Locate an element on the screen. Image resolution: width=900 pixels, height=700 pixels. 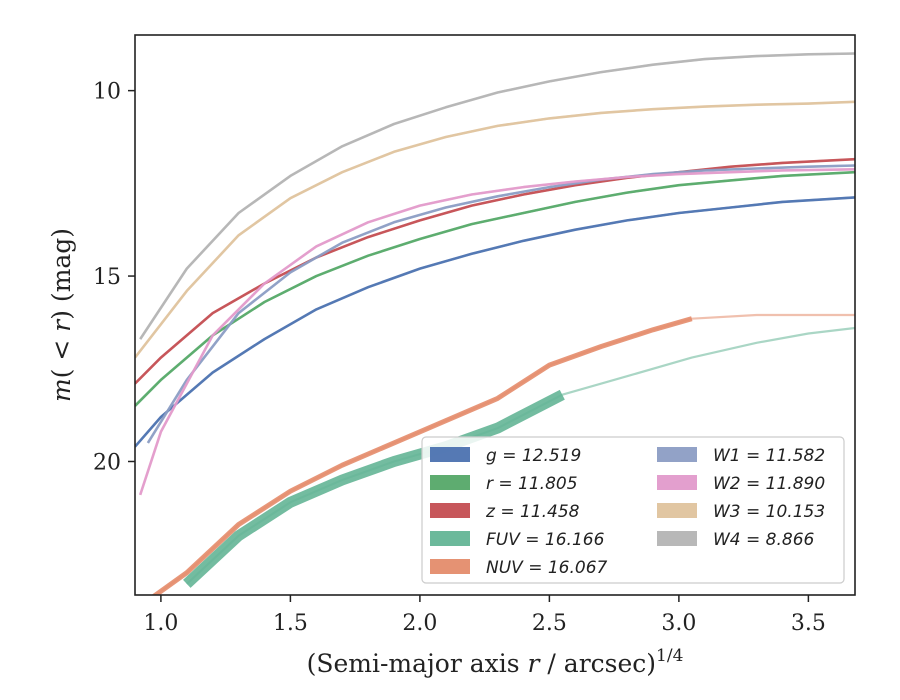
legend-label: W2 = 11.890 is located at coordinates (769, 484).